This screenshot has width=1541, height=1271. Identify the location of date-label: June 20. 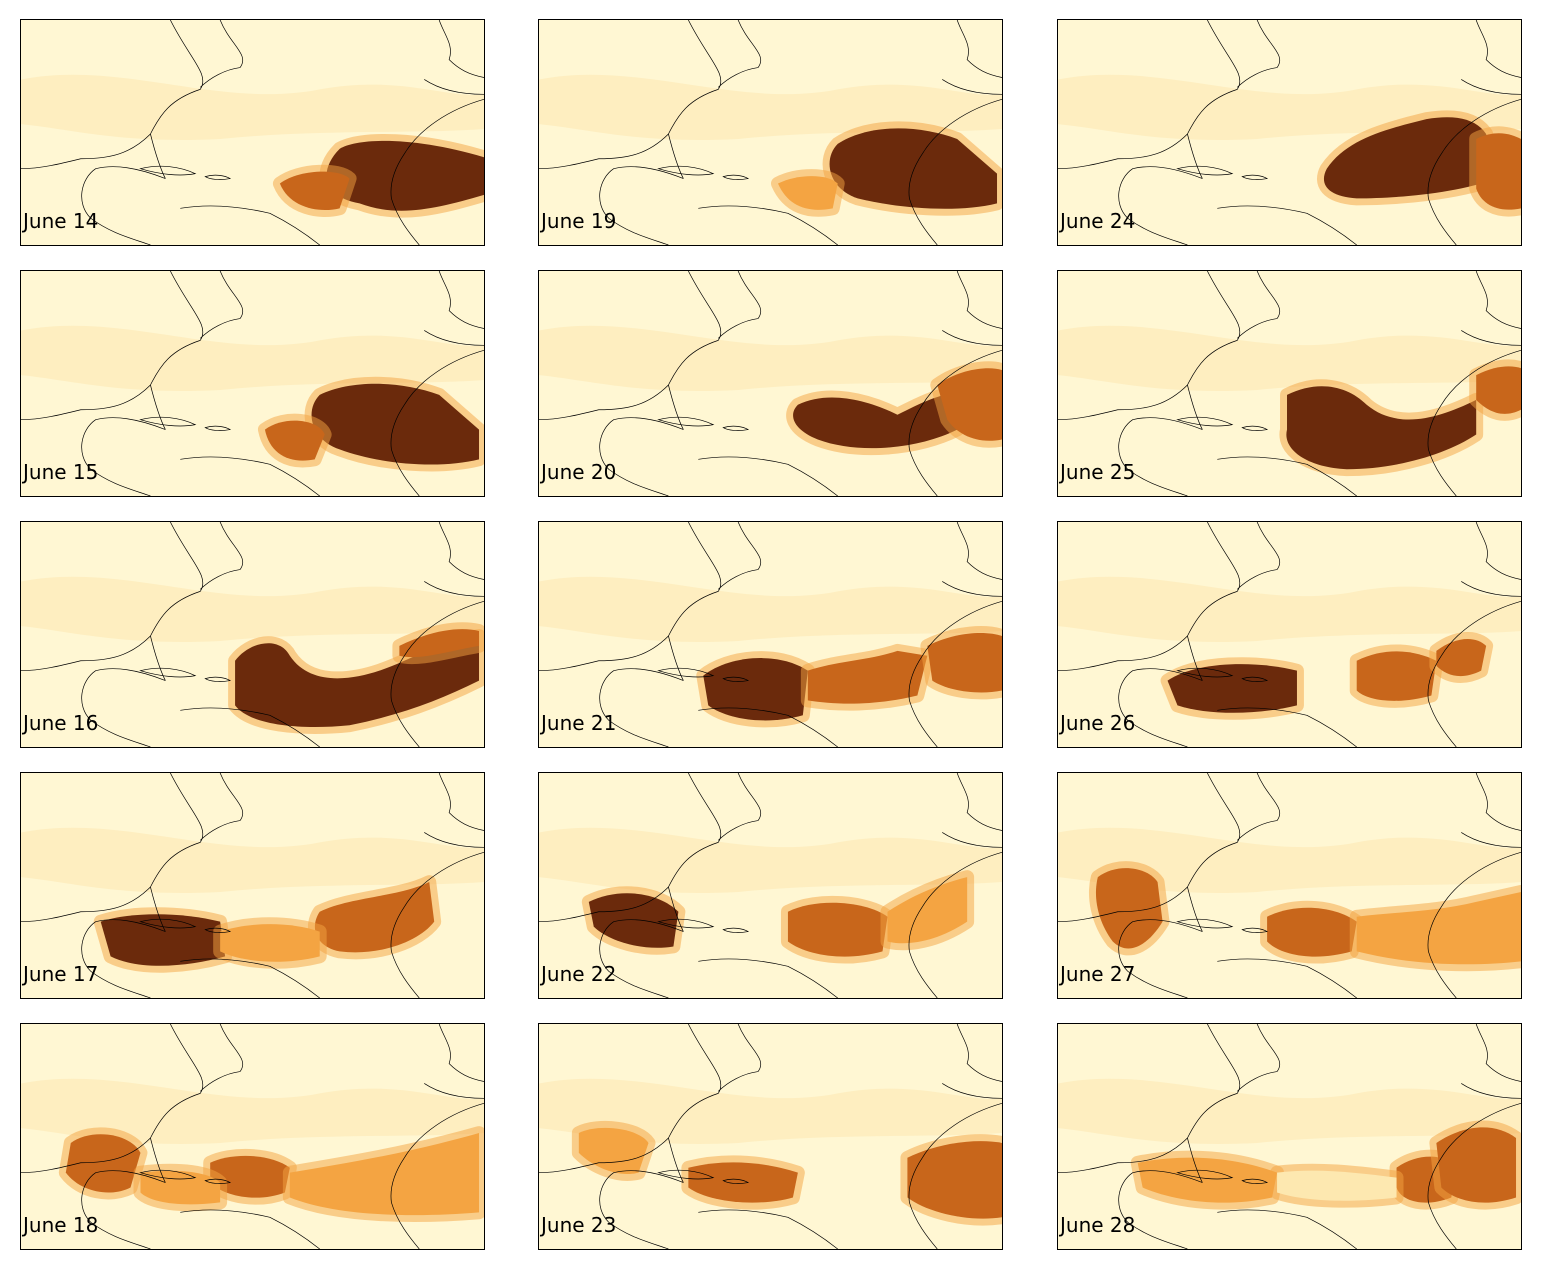
(579, 472).